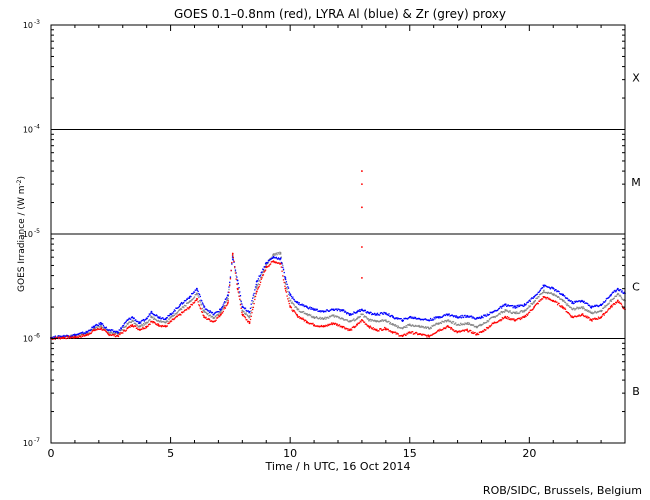  What do you see at coordinates (22, 178) in the screenshot?
I see `y-axis-label-close: )` at bounding box center [22, 178].